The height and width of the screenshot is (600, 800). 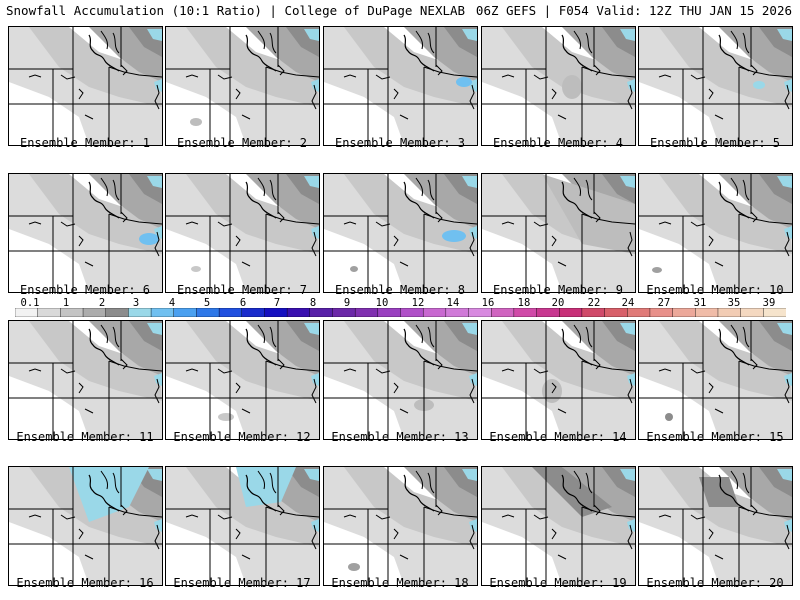 I want to click on colorbar-tick: 12, so click(x=418, y=303).